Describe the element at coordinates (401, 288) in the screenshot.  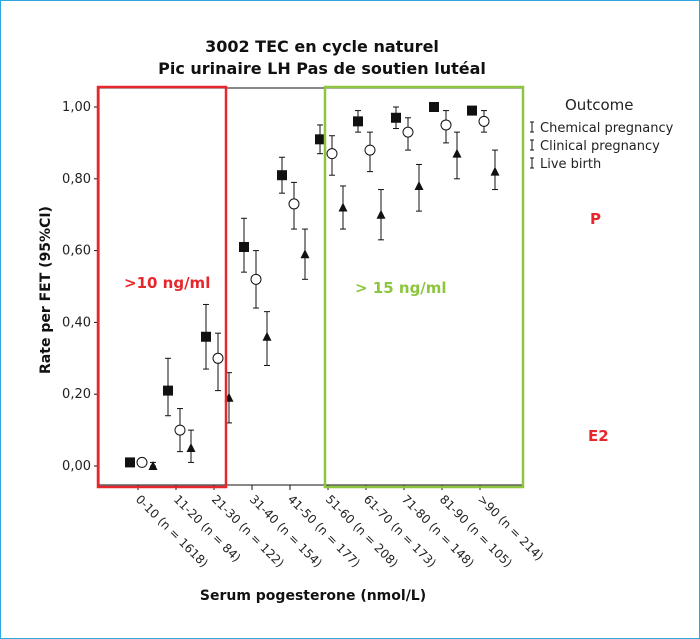
I see `annotation-15ngml: > 15 ng/ml` at that location.